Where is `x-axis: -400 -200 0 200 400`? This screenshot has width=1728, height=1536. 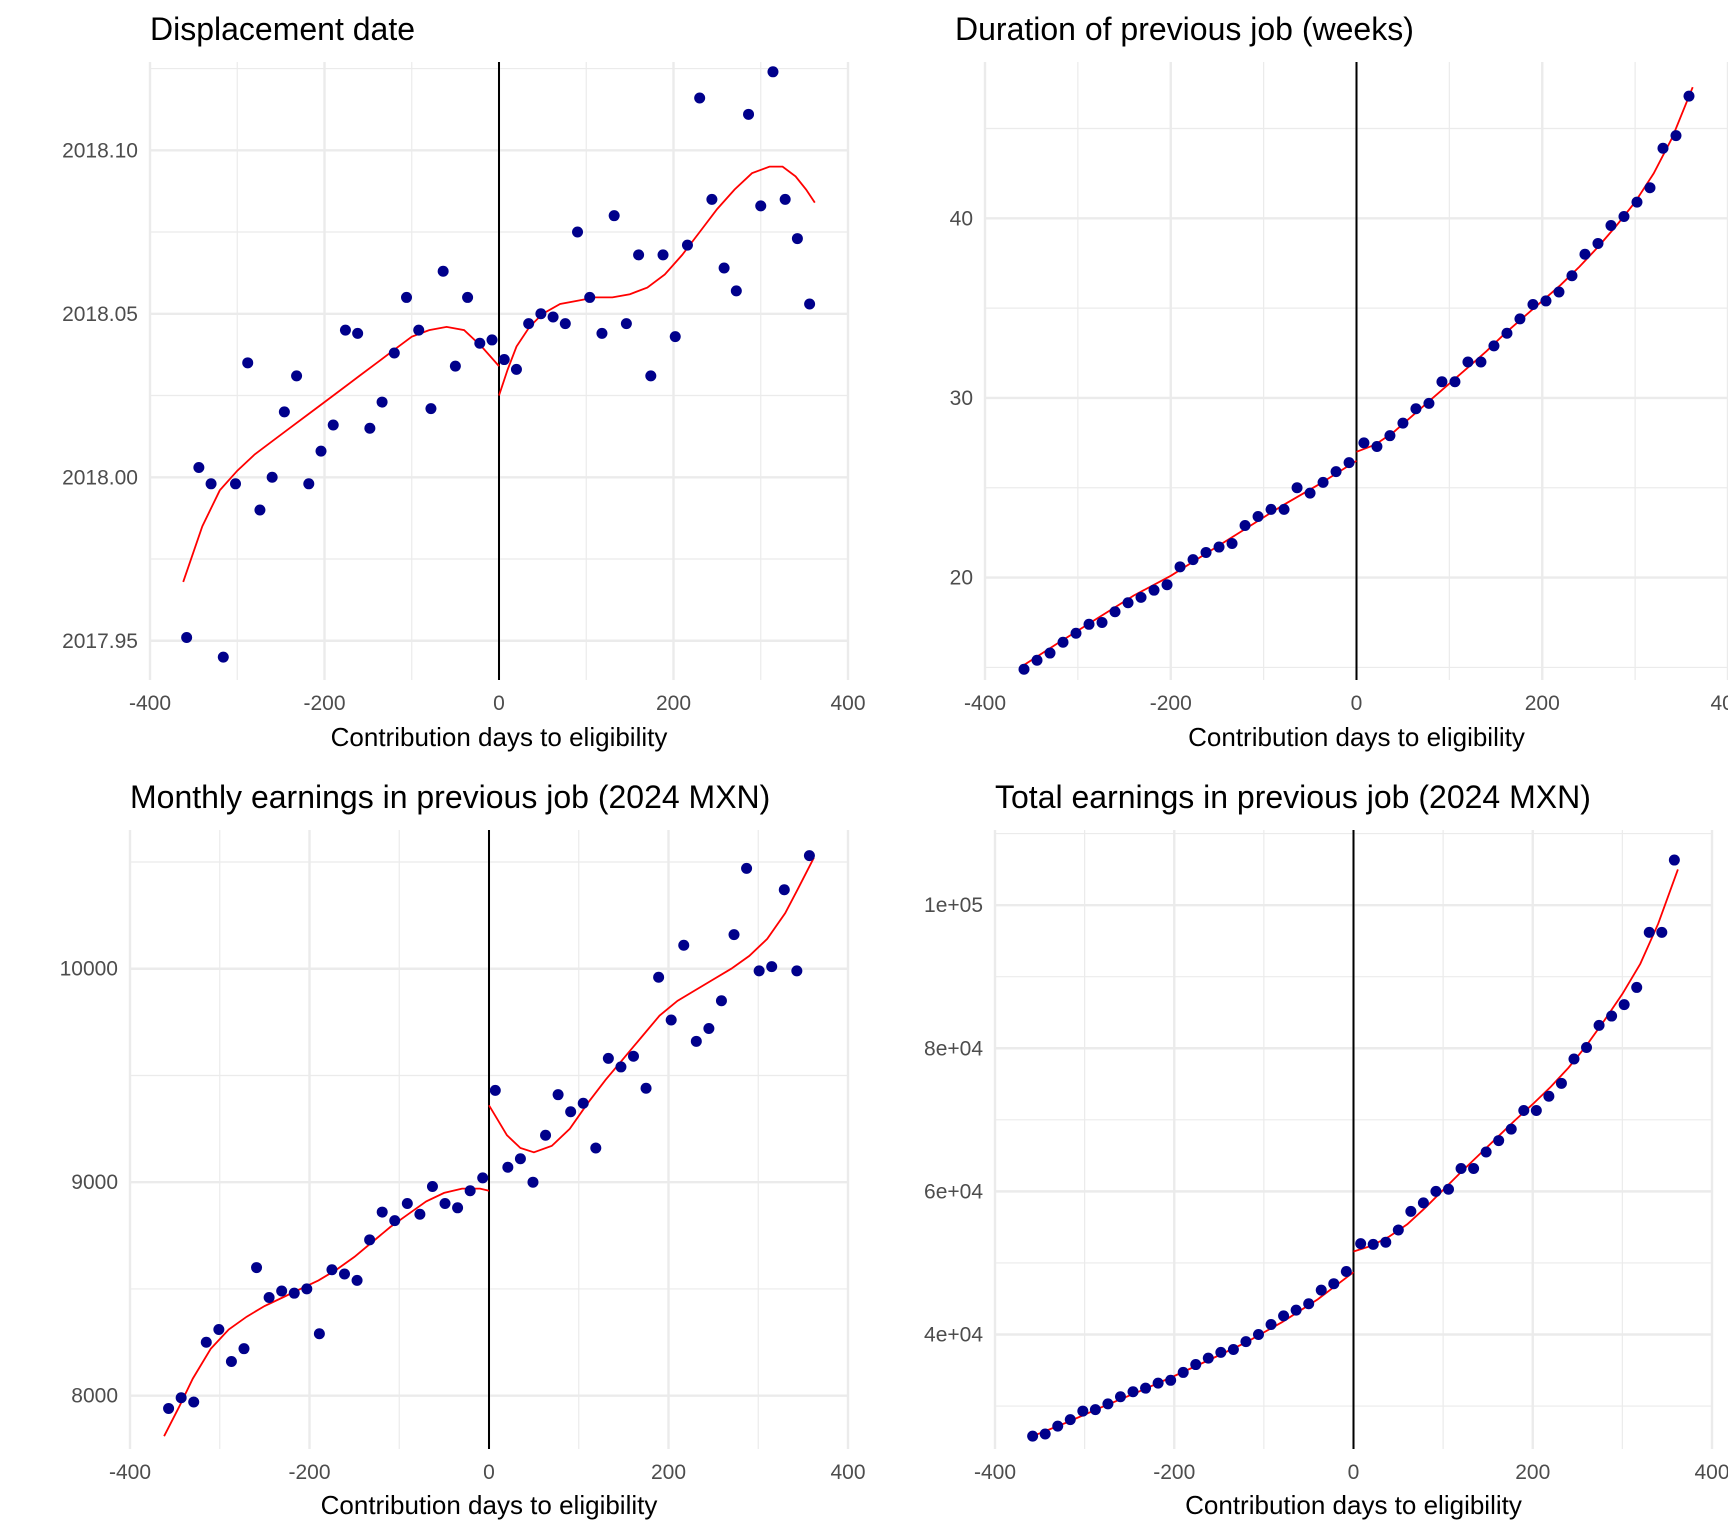 x-axis: -400 -200 0 200 400 is located at coordinates (1351, 1472).